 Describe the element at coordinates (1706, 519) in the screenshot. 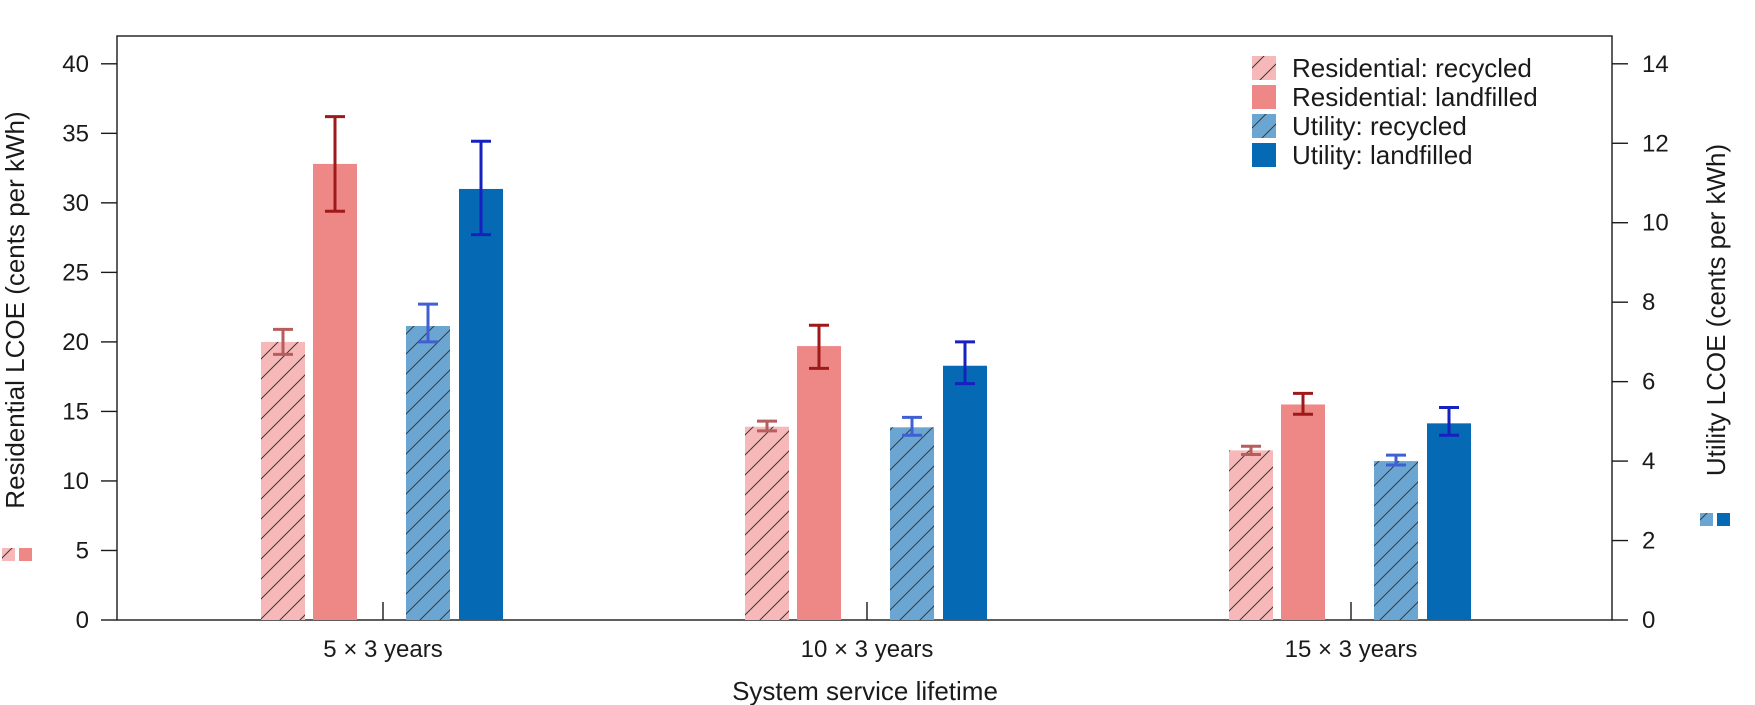

I see `right-axis-key-hatched-pattern` at that location.